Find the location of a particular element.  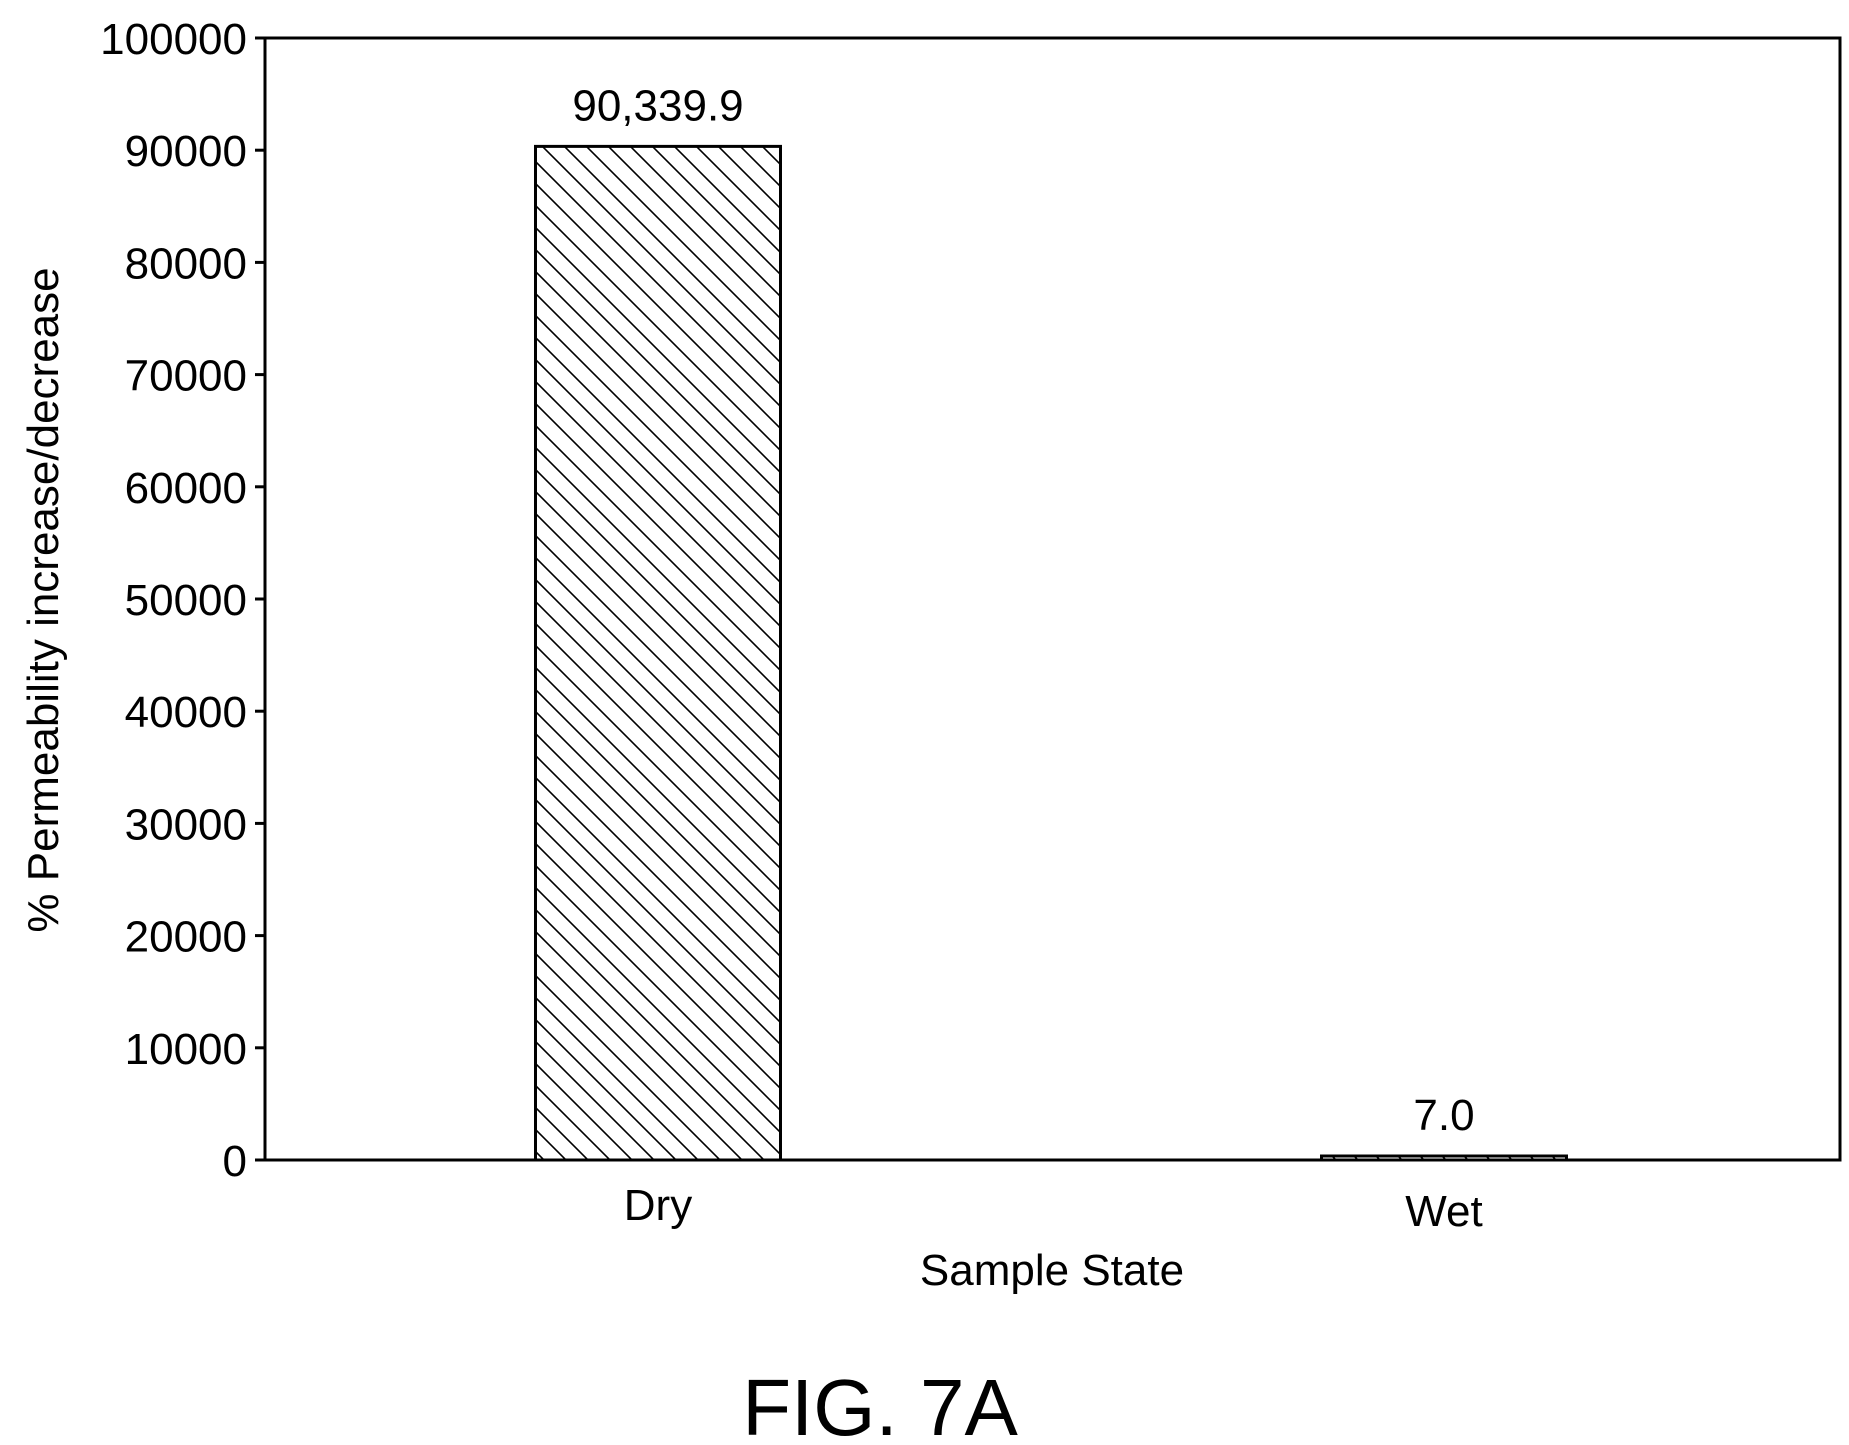

x-category-label: Wet is located at coordinates (1443, 1211).